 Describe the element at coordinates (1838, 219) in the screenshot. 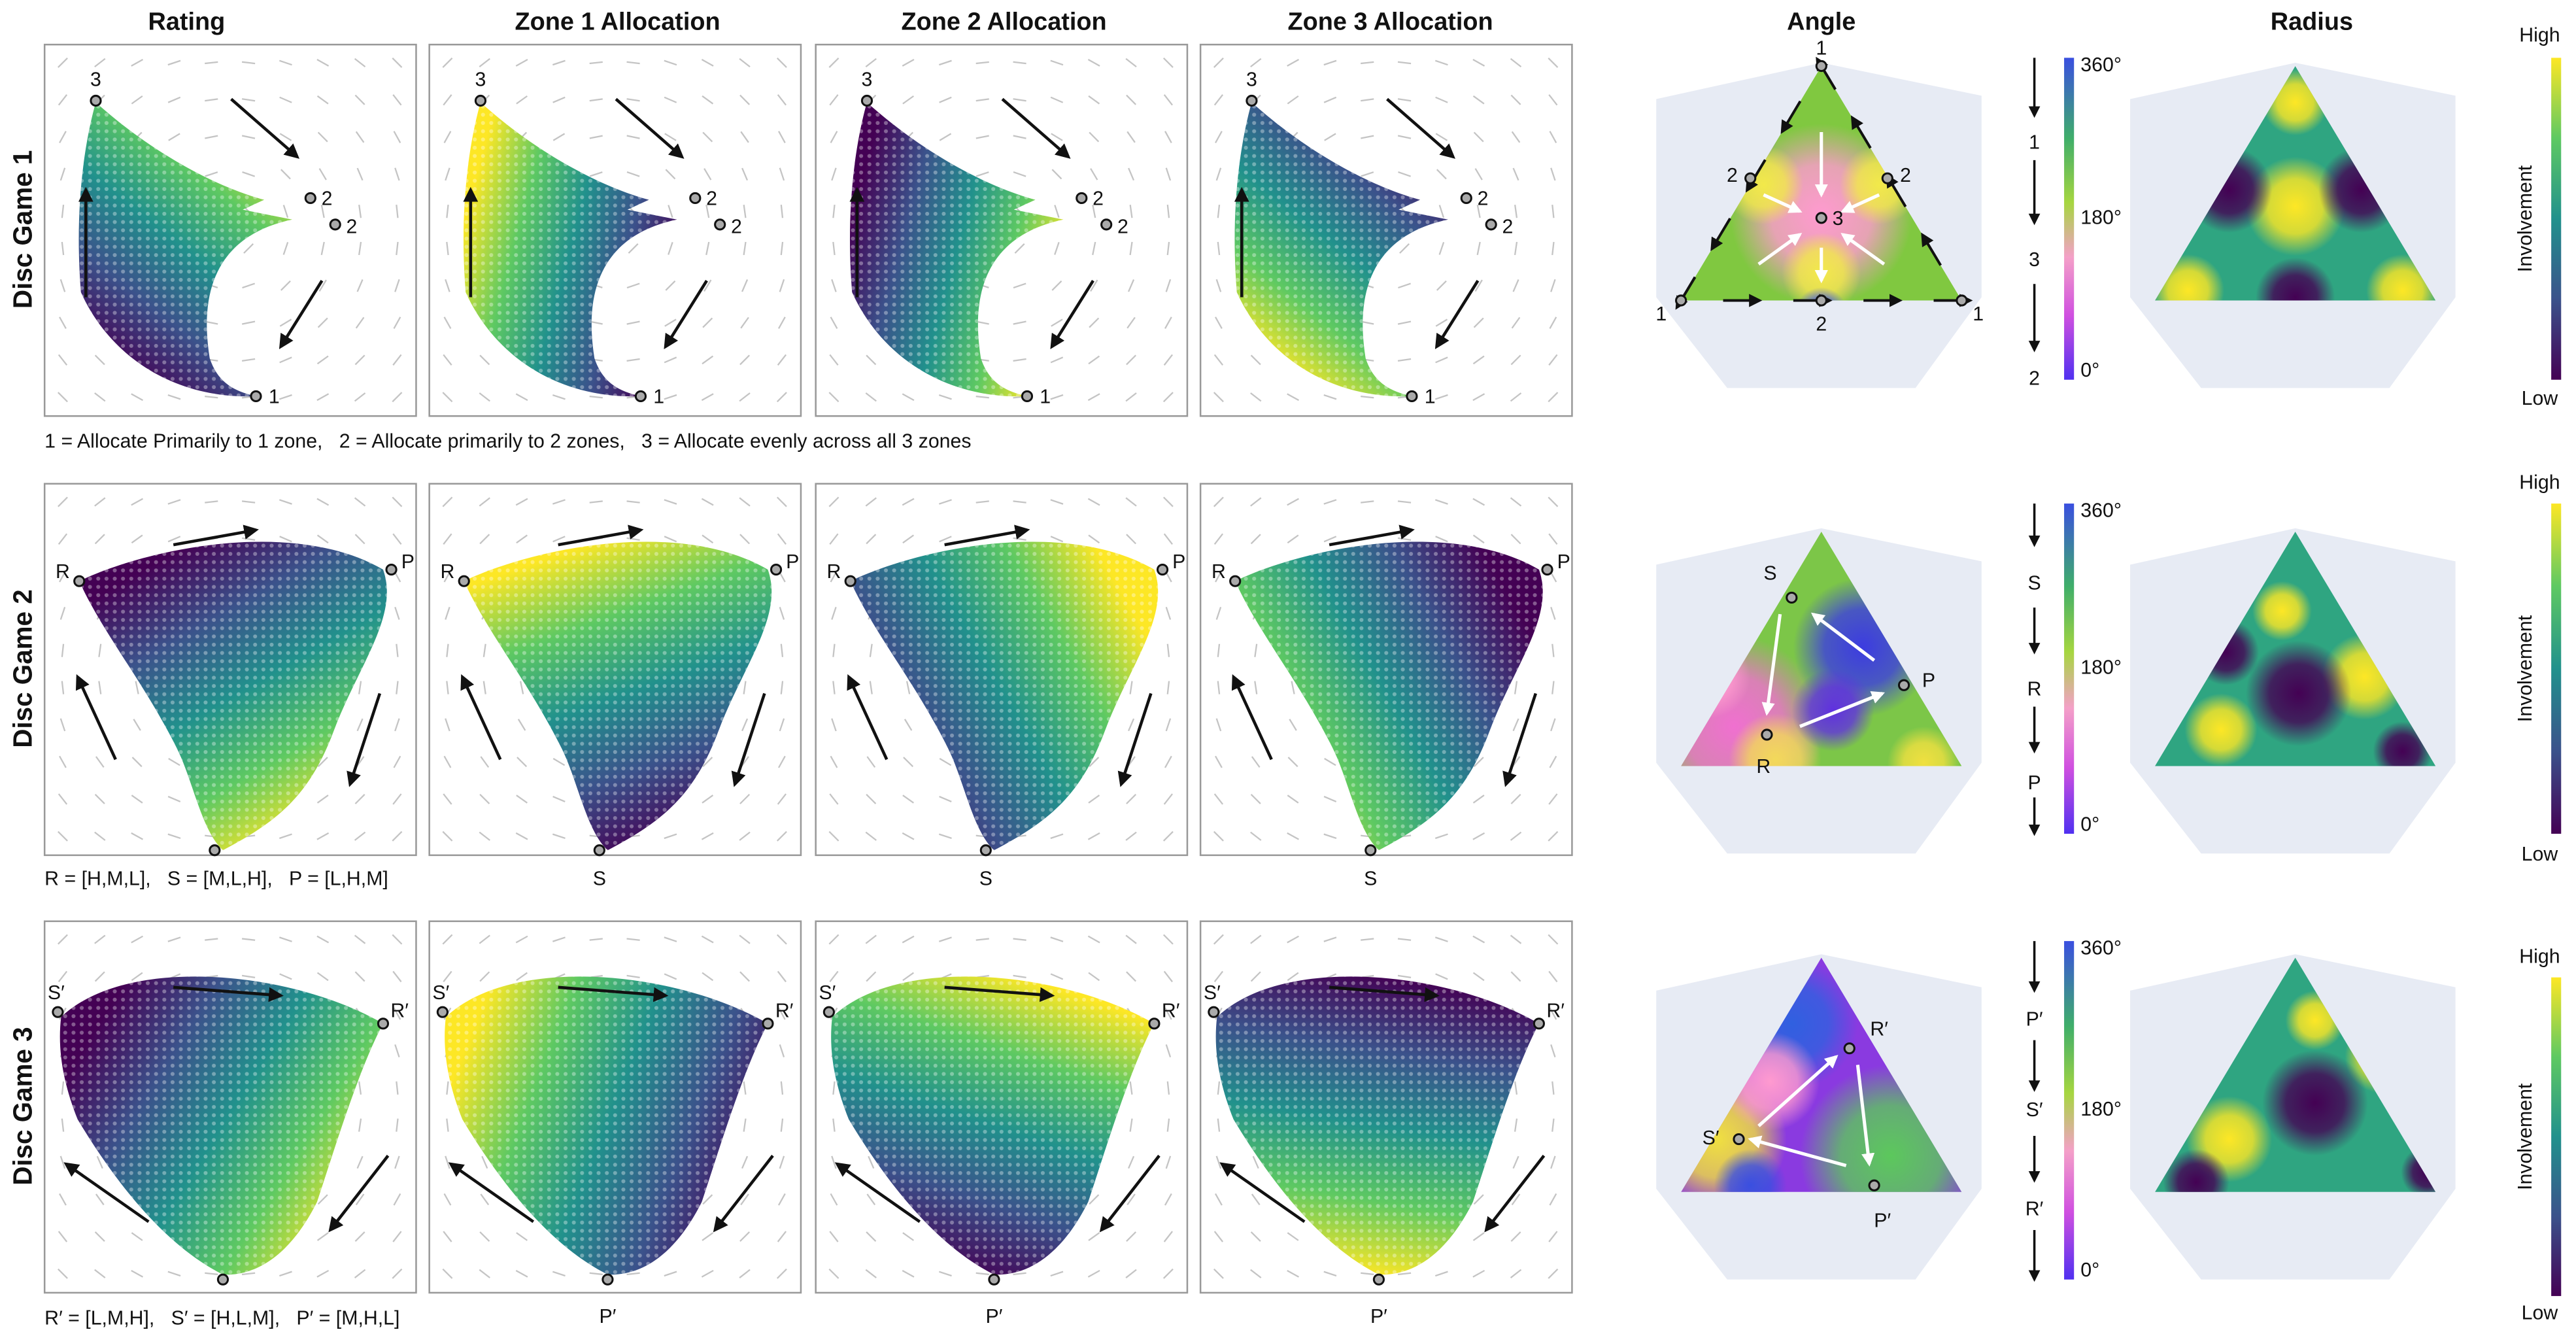

I see `anchor-label: 3` at that location.